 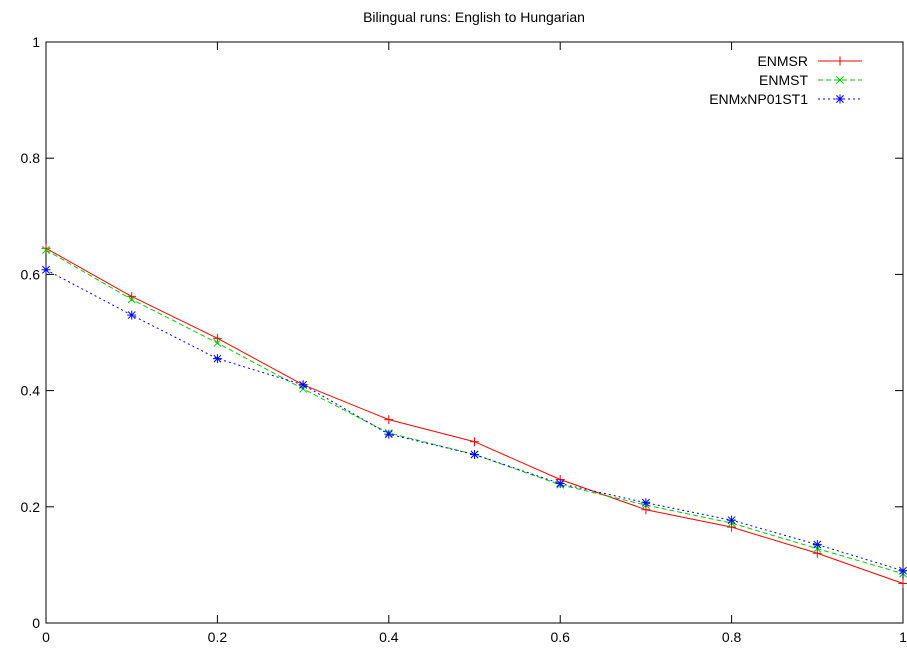 I want to click on y-tick-label: 0.6, so click(x=31, y=274).